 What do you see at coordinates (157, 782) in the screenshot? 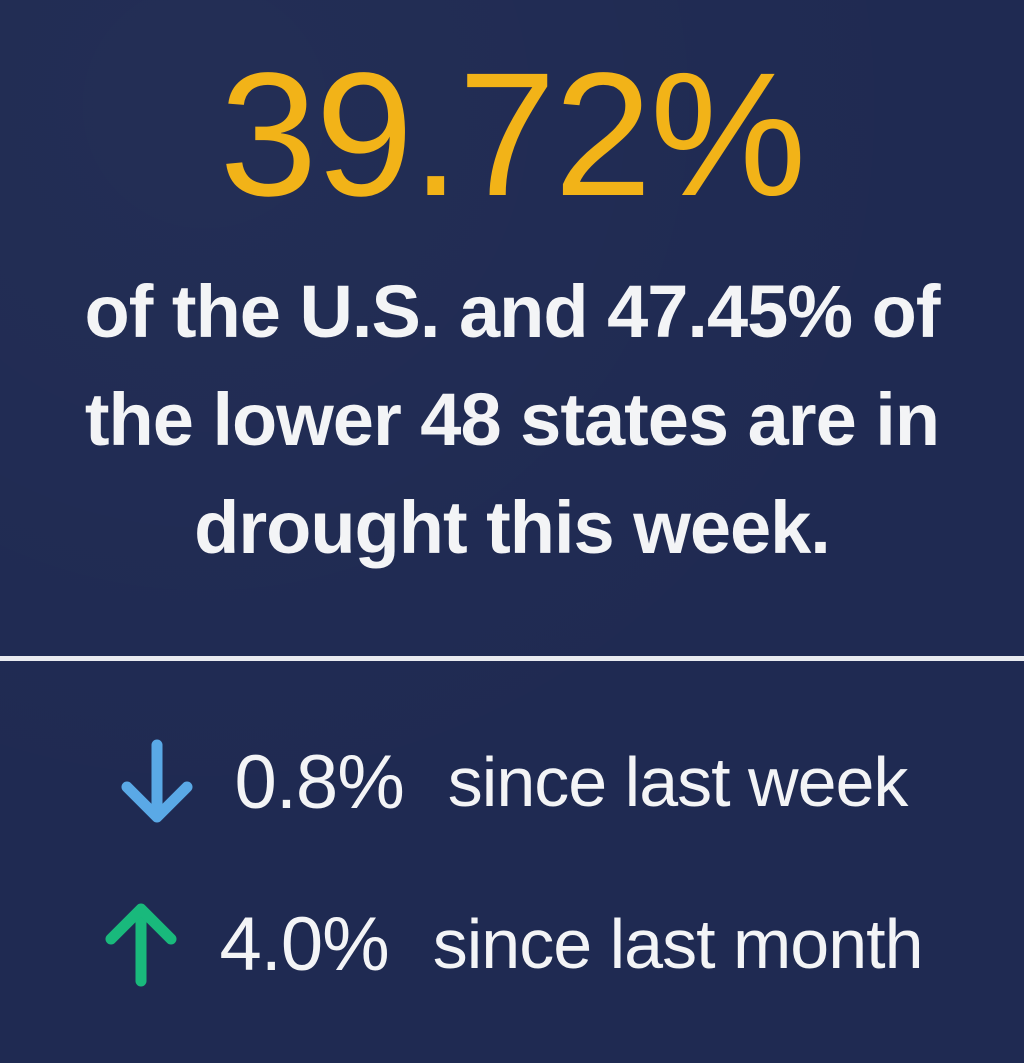
I see `arrow-down-icon` at bounding box center [157, 782].